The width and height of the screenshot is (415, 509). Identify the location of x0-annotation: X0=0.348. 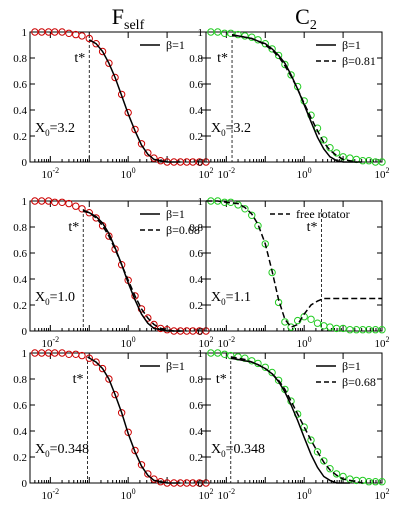
(238, 450).